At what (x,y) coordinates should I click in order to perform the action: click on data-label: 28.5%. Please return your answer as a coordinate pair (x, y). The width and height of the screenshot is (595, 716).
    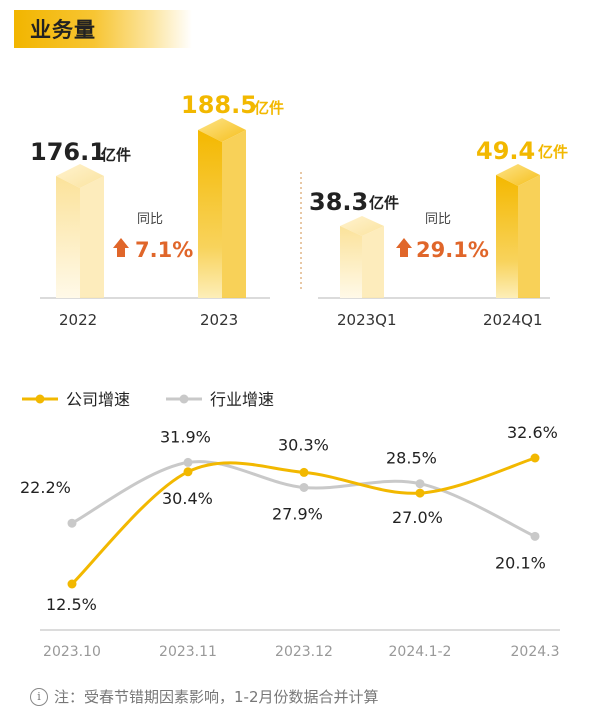
    Looking at the image, I should click on (411, 458).